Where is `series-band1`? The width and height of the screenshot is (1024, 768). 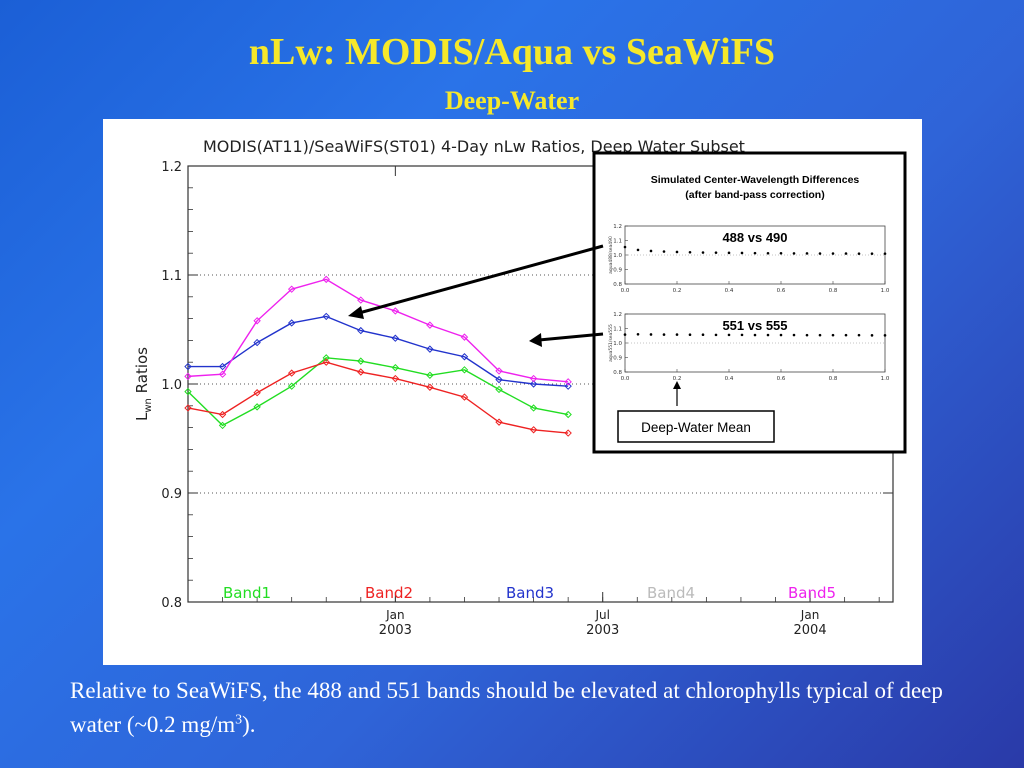
series-band1 is located at coordinates (378, 392).